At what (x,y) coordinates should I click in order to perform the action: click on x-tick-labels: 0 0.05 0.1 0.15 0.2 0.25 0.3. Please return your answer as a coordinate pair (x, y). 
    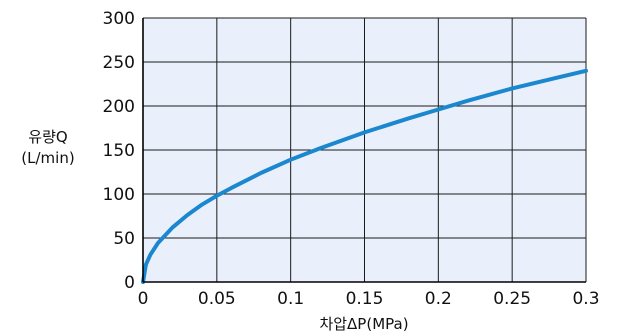
    Looking at the image, I should click on (369, 299).